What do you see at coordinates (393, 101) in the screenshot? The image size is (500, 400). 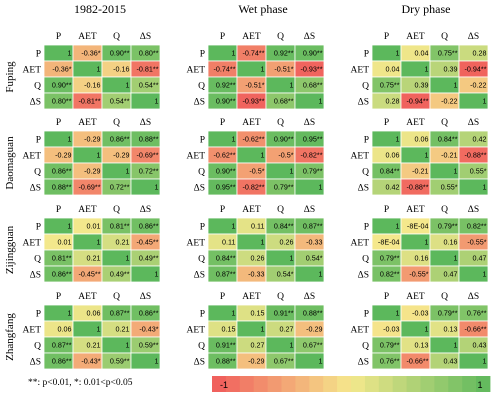 I see `cell-label: 0.28` at bounding box center [393, 101].